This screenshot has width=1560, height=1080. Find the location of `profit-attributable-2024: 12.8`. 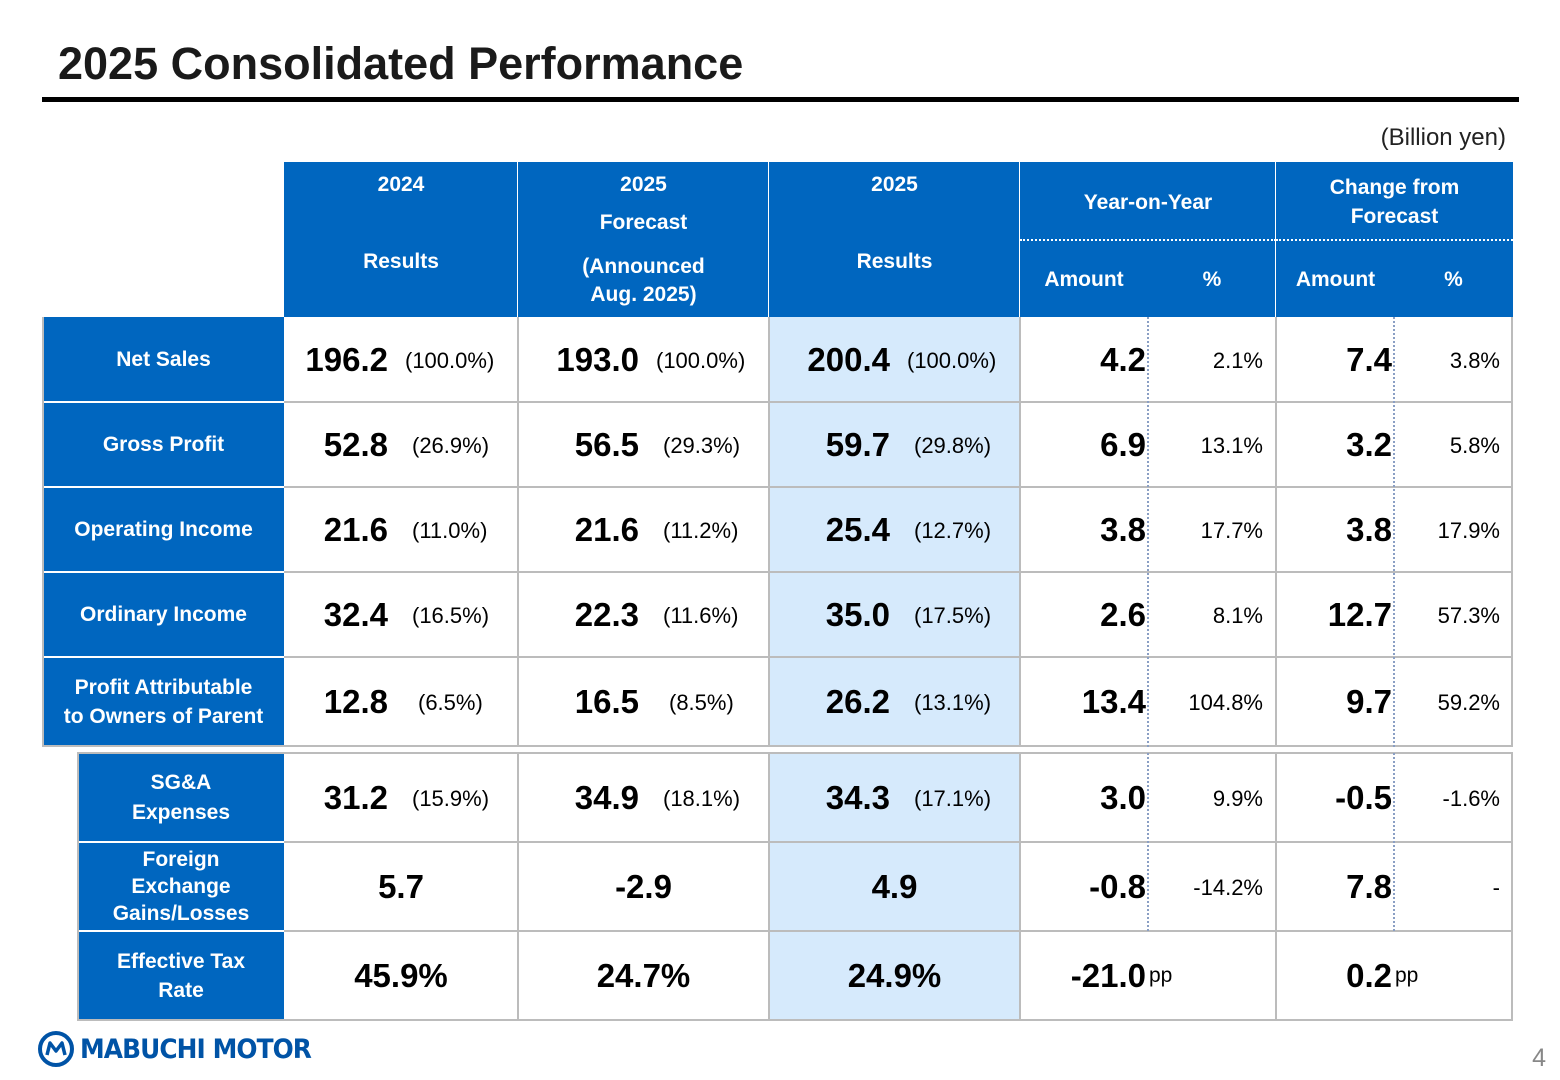

profit-attributable-2024: 12.8 is located at coordinates (355, 701).